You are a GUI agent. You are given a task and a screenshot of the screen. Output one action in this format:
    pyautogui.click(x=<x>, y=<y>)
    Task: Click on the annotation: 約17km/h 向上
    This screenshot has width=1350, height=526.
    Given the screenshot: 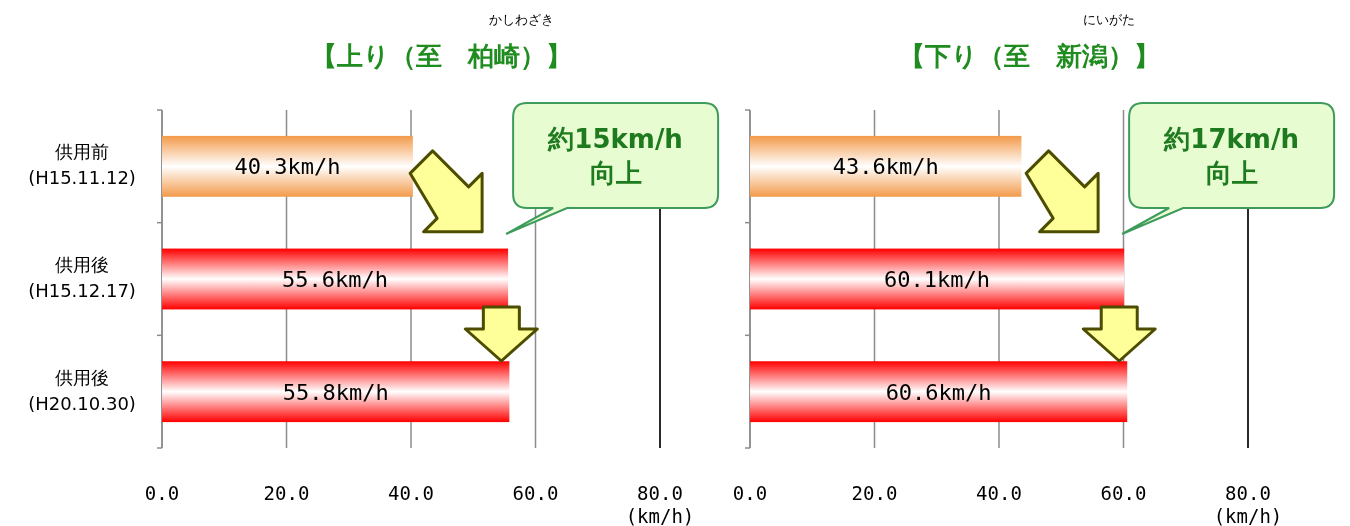 What is the action you would take?
    pyautogui.click(x=1231, y=156)
    